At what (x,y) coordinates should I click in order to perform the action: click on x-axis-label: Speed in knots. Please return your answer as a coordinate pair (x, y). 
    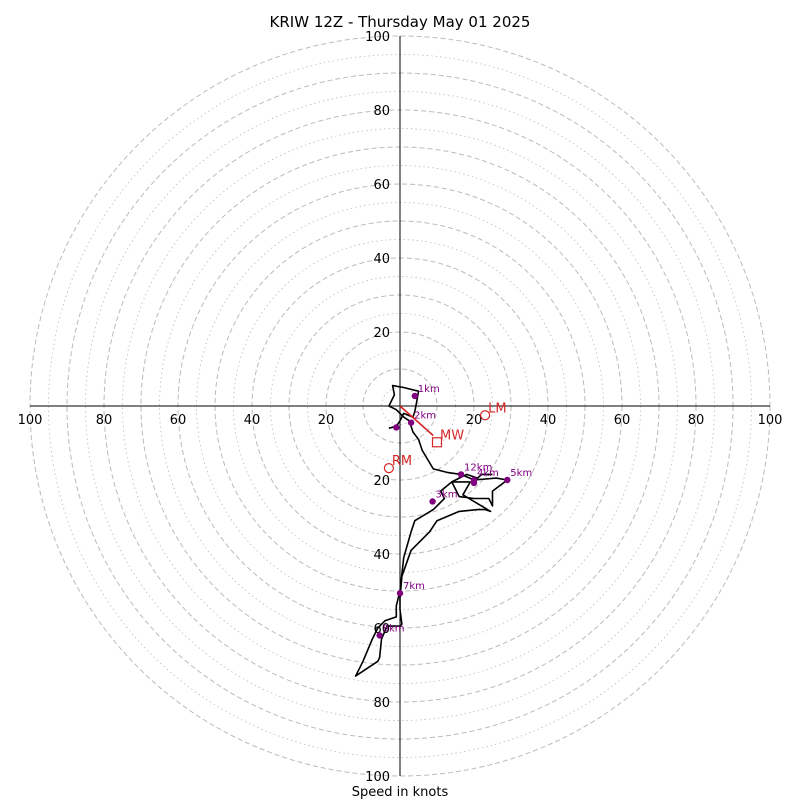
    Looking at the image, I should click on (400, 792).